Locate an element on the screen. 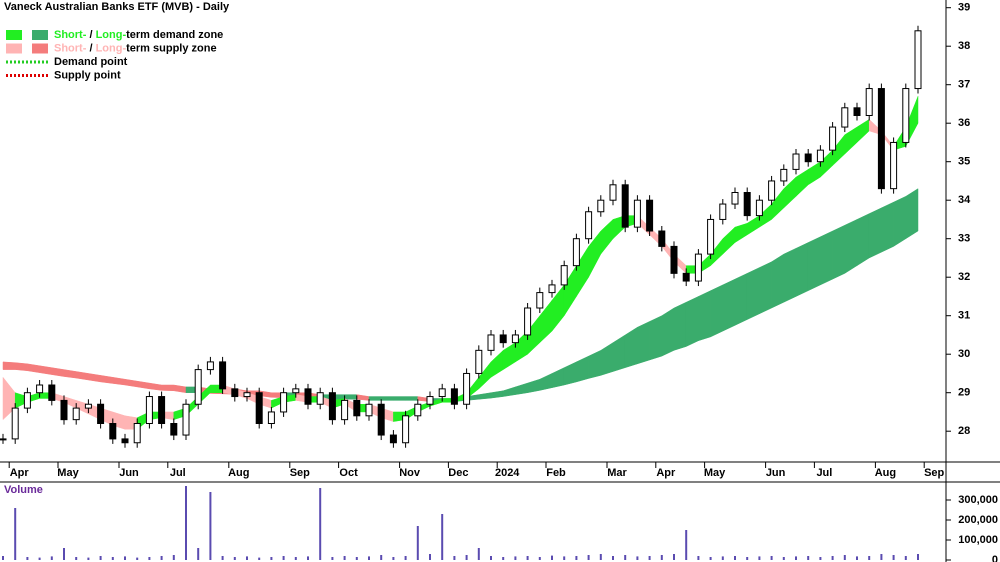 This screenshot has height=562, width=1000. legend-label: Demand point is located at coordinates (91, 62).